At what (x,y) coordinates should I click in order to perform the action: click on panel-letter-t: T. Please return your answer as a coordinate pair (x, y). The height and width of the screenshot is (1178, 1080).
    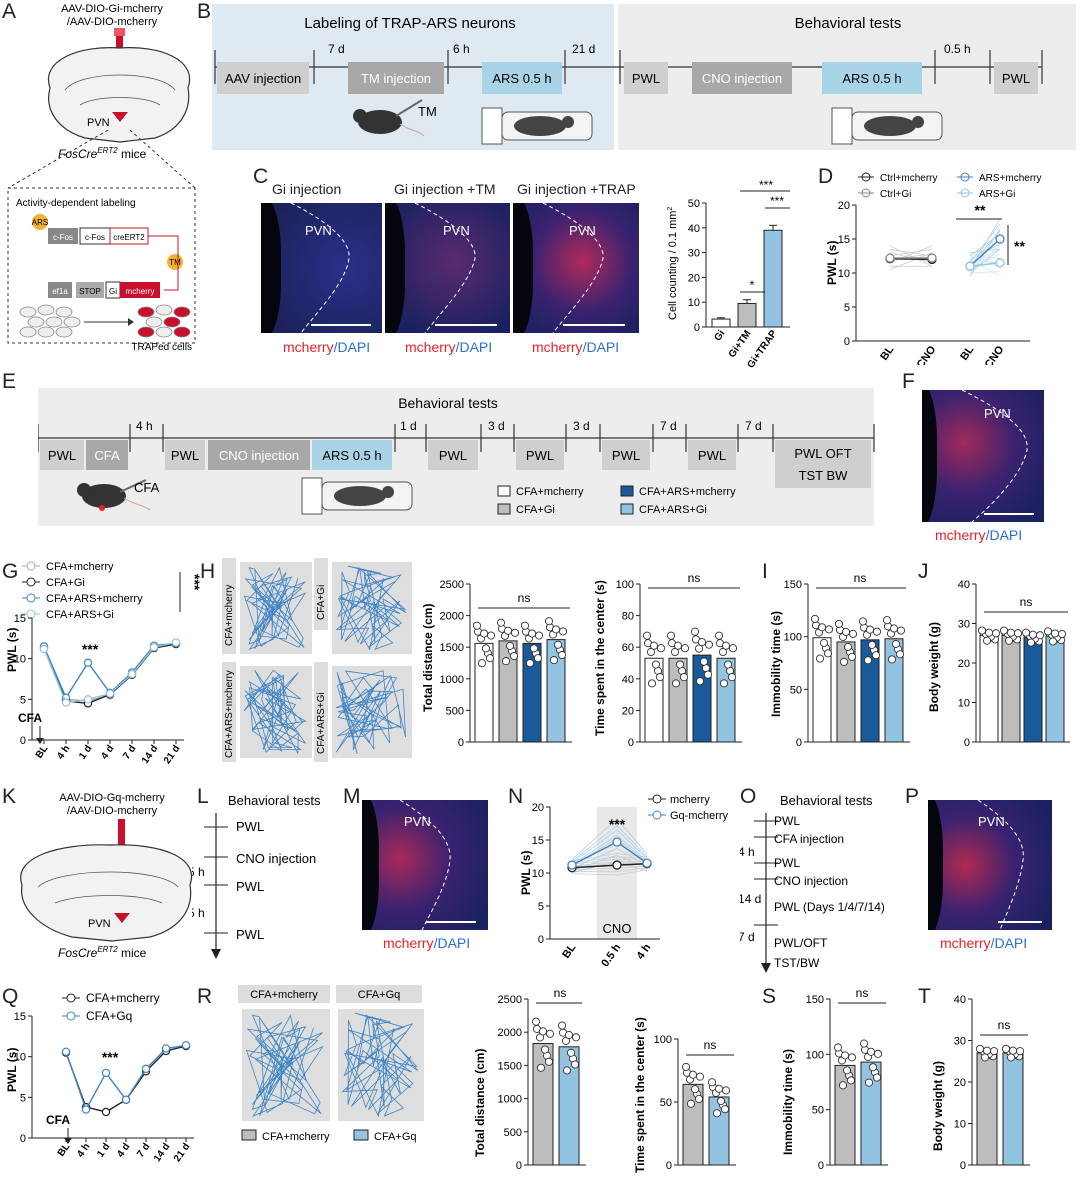
    Looking at the image, I should click on (924, 996).